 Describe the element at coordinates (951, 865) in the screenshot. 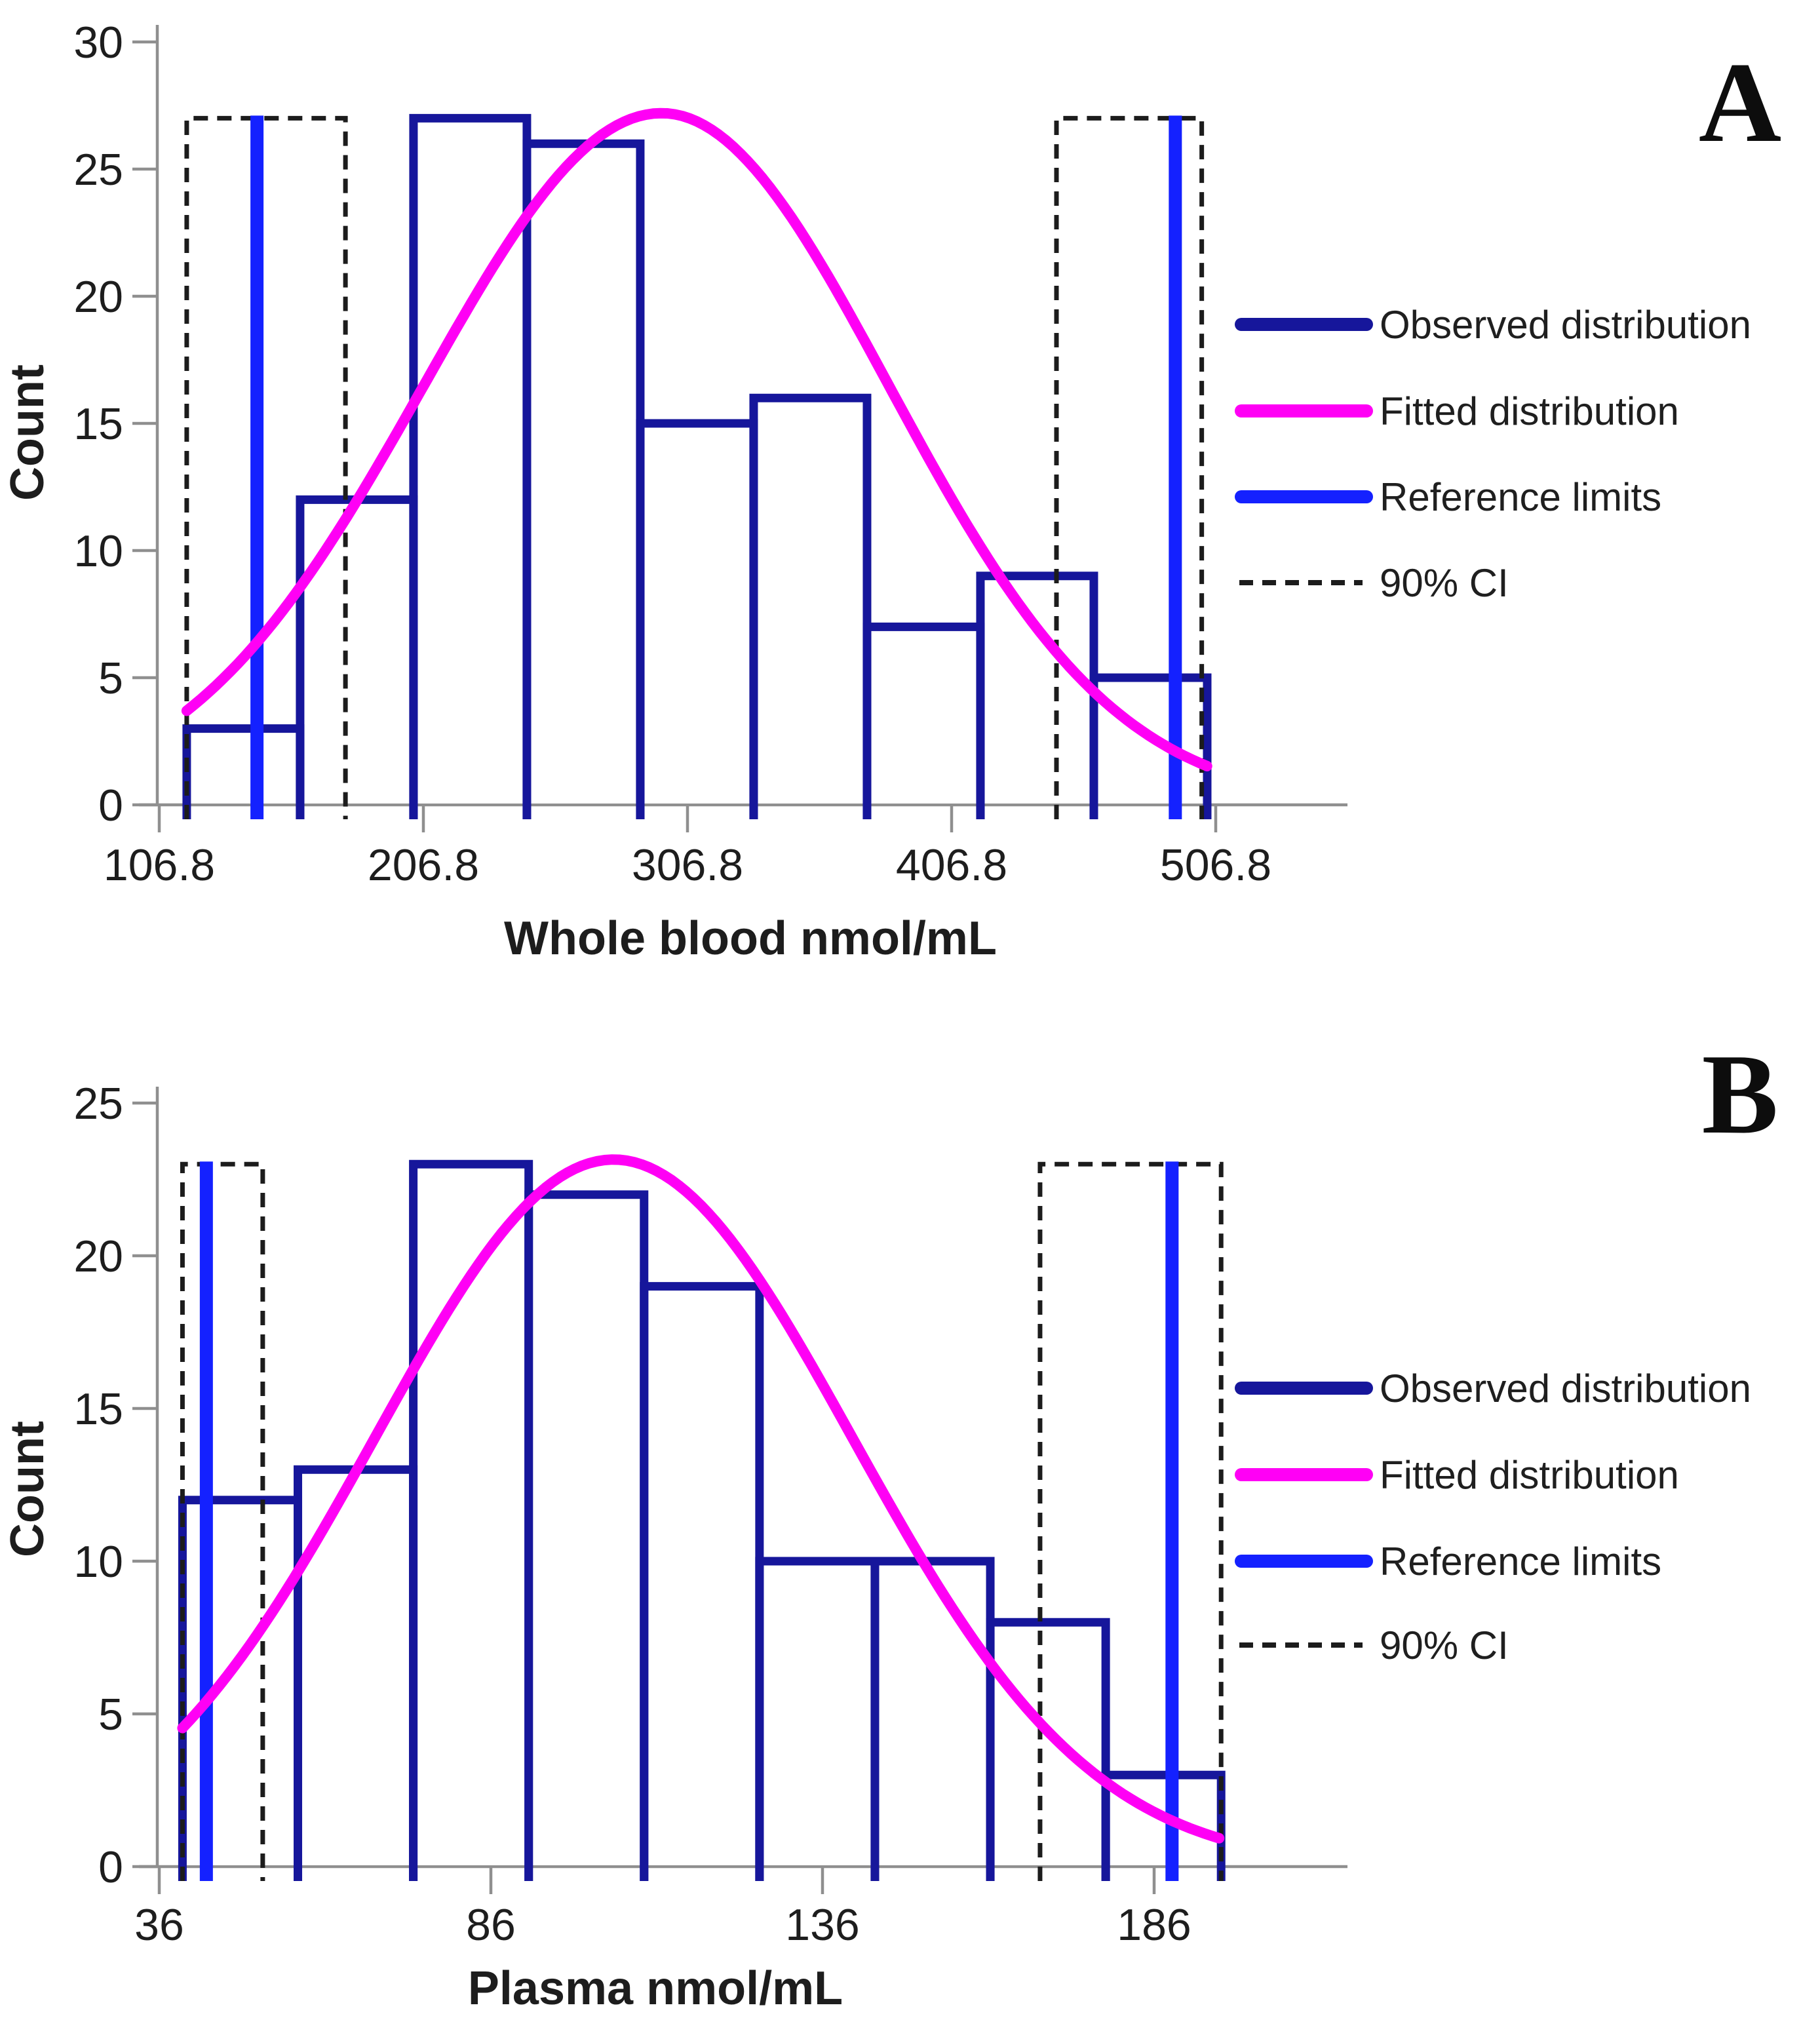

I see `x-tick-label: 406.8` at that location.